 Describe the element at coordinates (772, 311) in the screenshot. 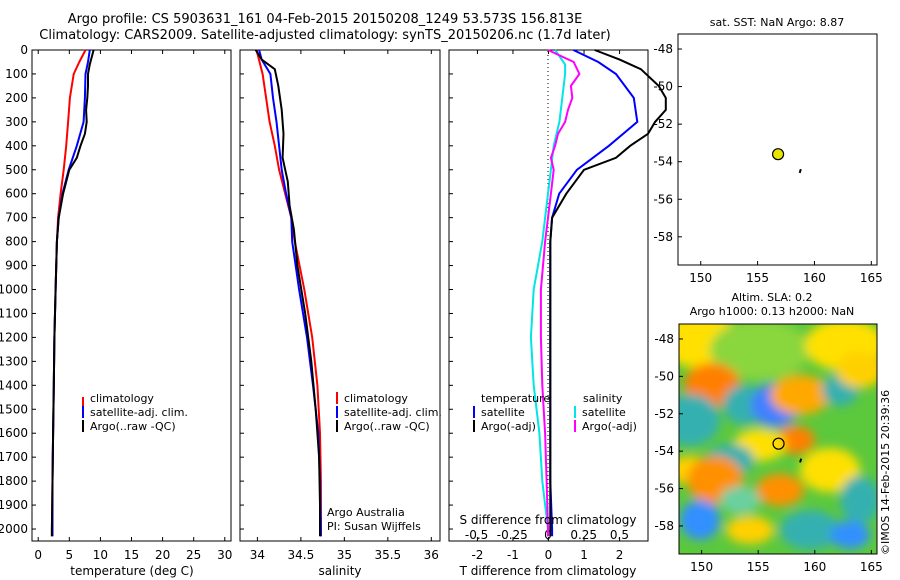

I see `sla-title-2: Argo h1000: 0.13 h2000: NaN` at that location.